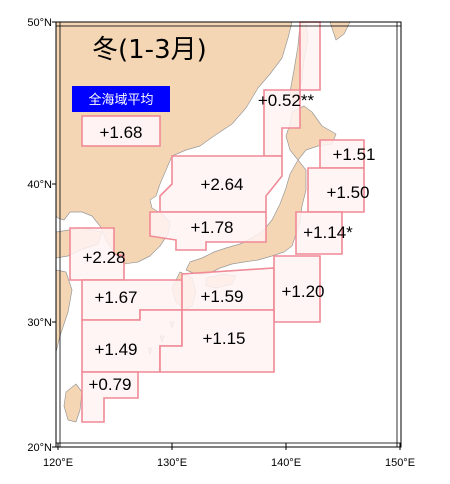 This screenshot has height=484, width=450. I want to click on average-value-box, so click(121, 131).